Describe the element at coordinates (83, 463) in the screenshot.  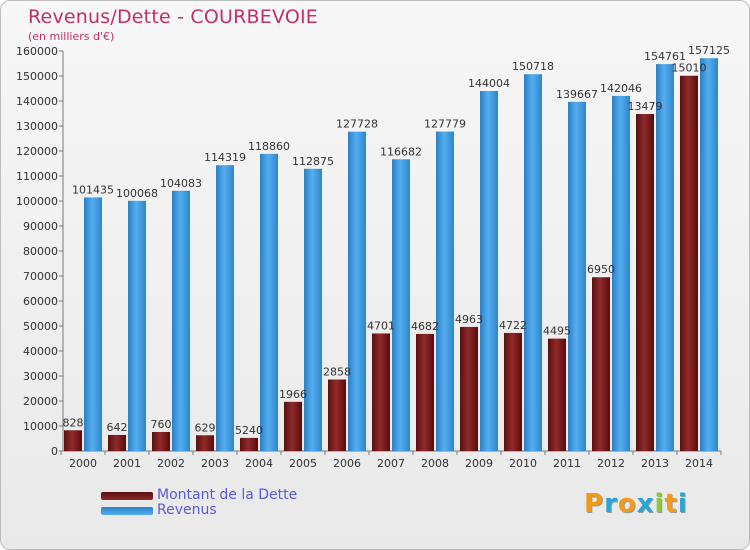
I see `x-tick-label: 2000` at that location.